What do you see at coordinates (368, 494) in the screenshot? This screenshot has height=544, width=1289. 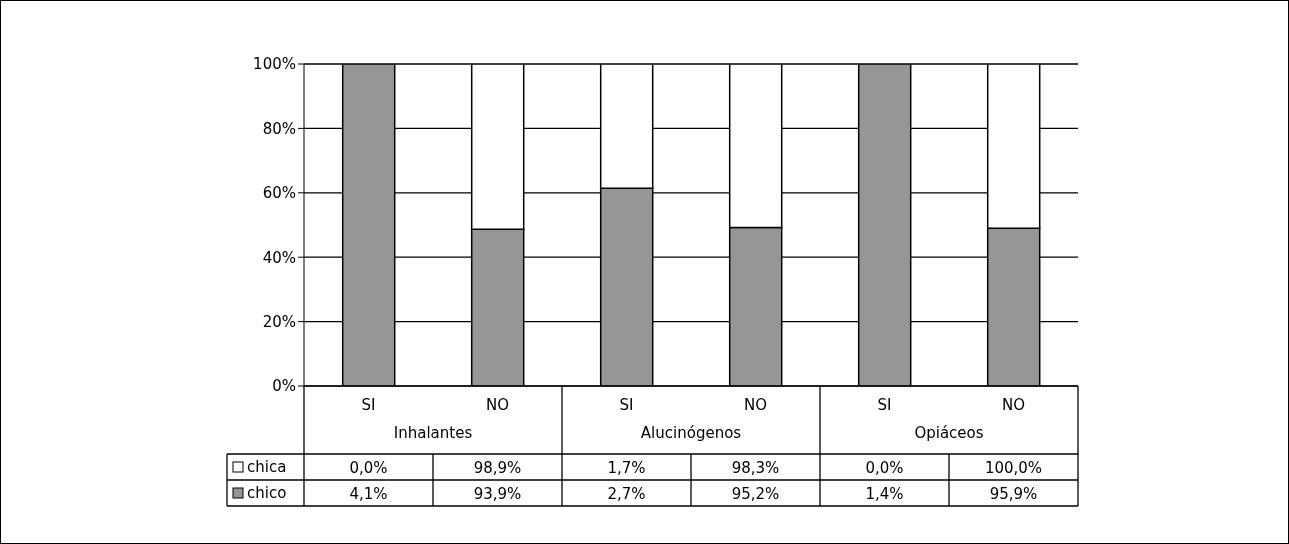 I see `text: 4,1%` at bounding box center [368, 494].